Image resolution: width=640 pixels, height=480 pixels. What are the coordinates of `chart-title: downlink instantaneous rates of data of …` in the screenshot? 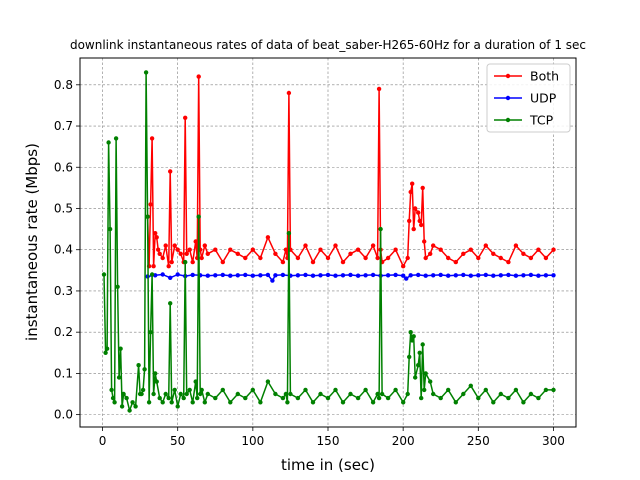 It's located at (328, 45).